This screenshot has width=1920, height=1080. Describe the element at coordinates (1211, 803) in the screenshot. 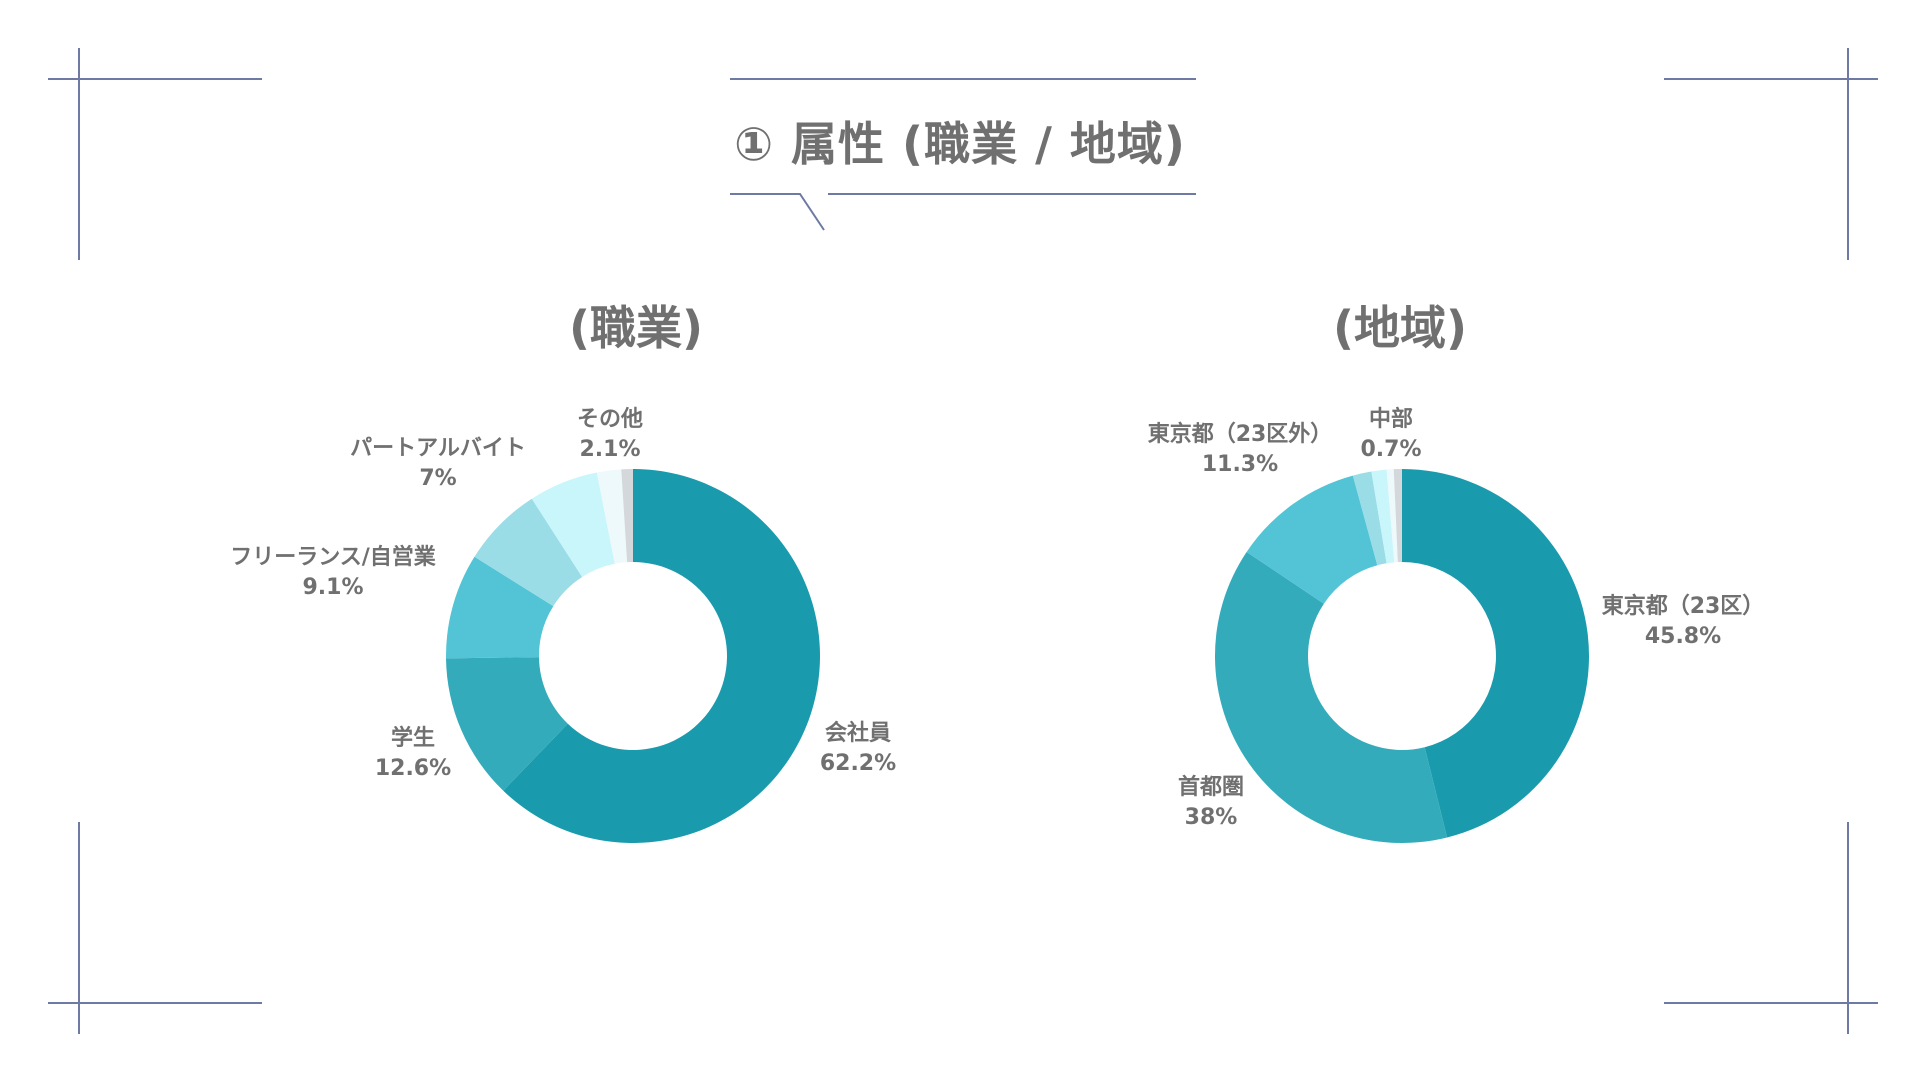

I see `label-shutoken: 首都圏 38%` at that location.